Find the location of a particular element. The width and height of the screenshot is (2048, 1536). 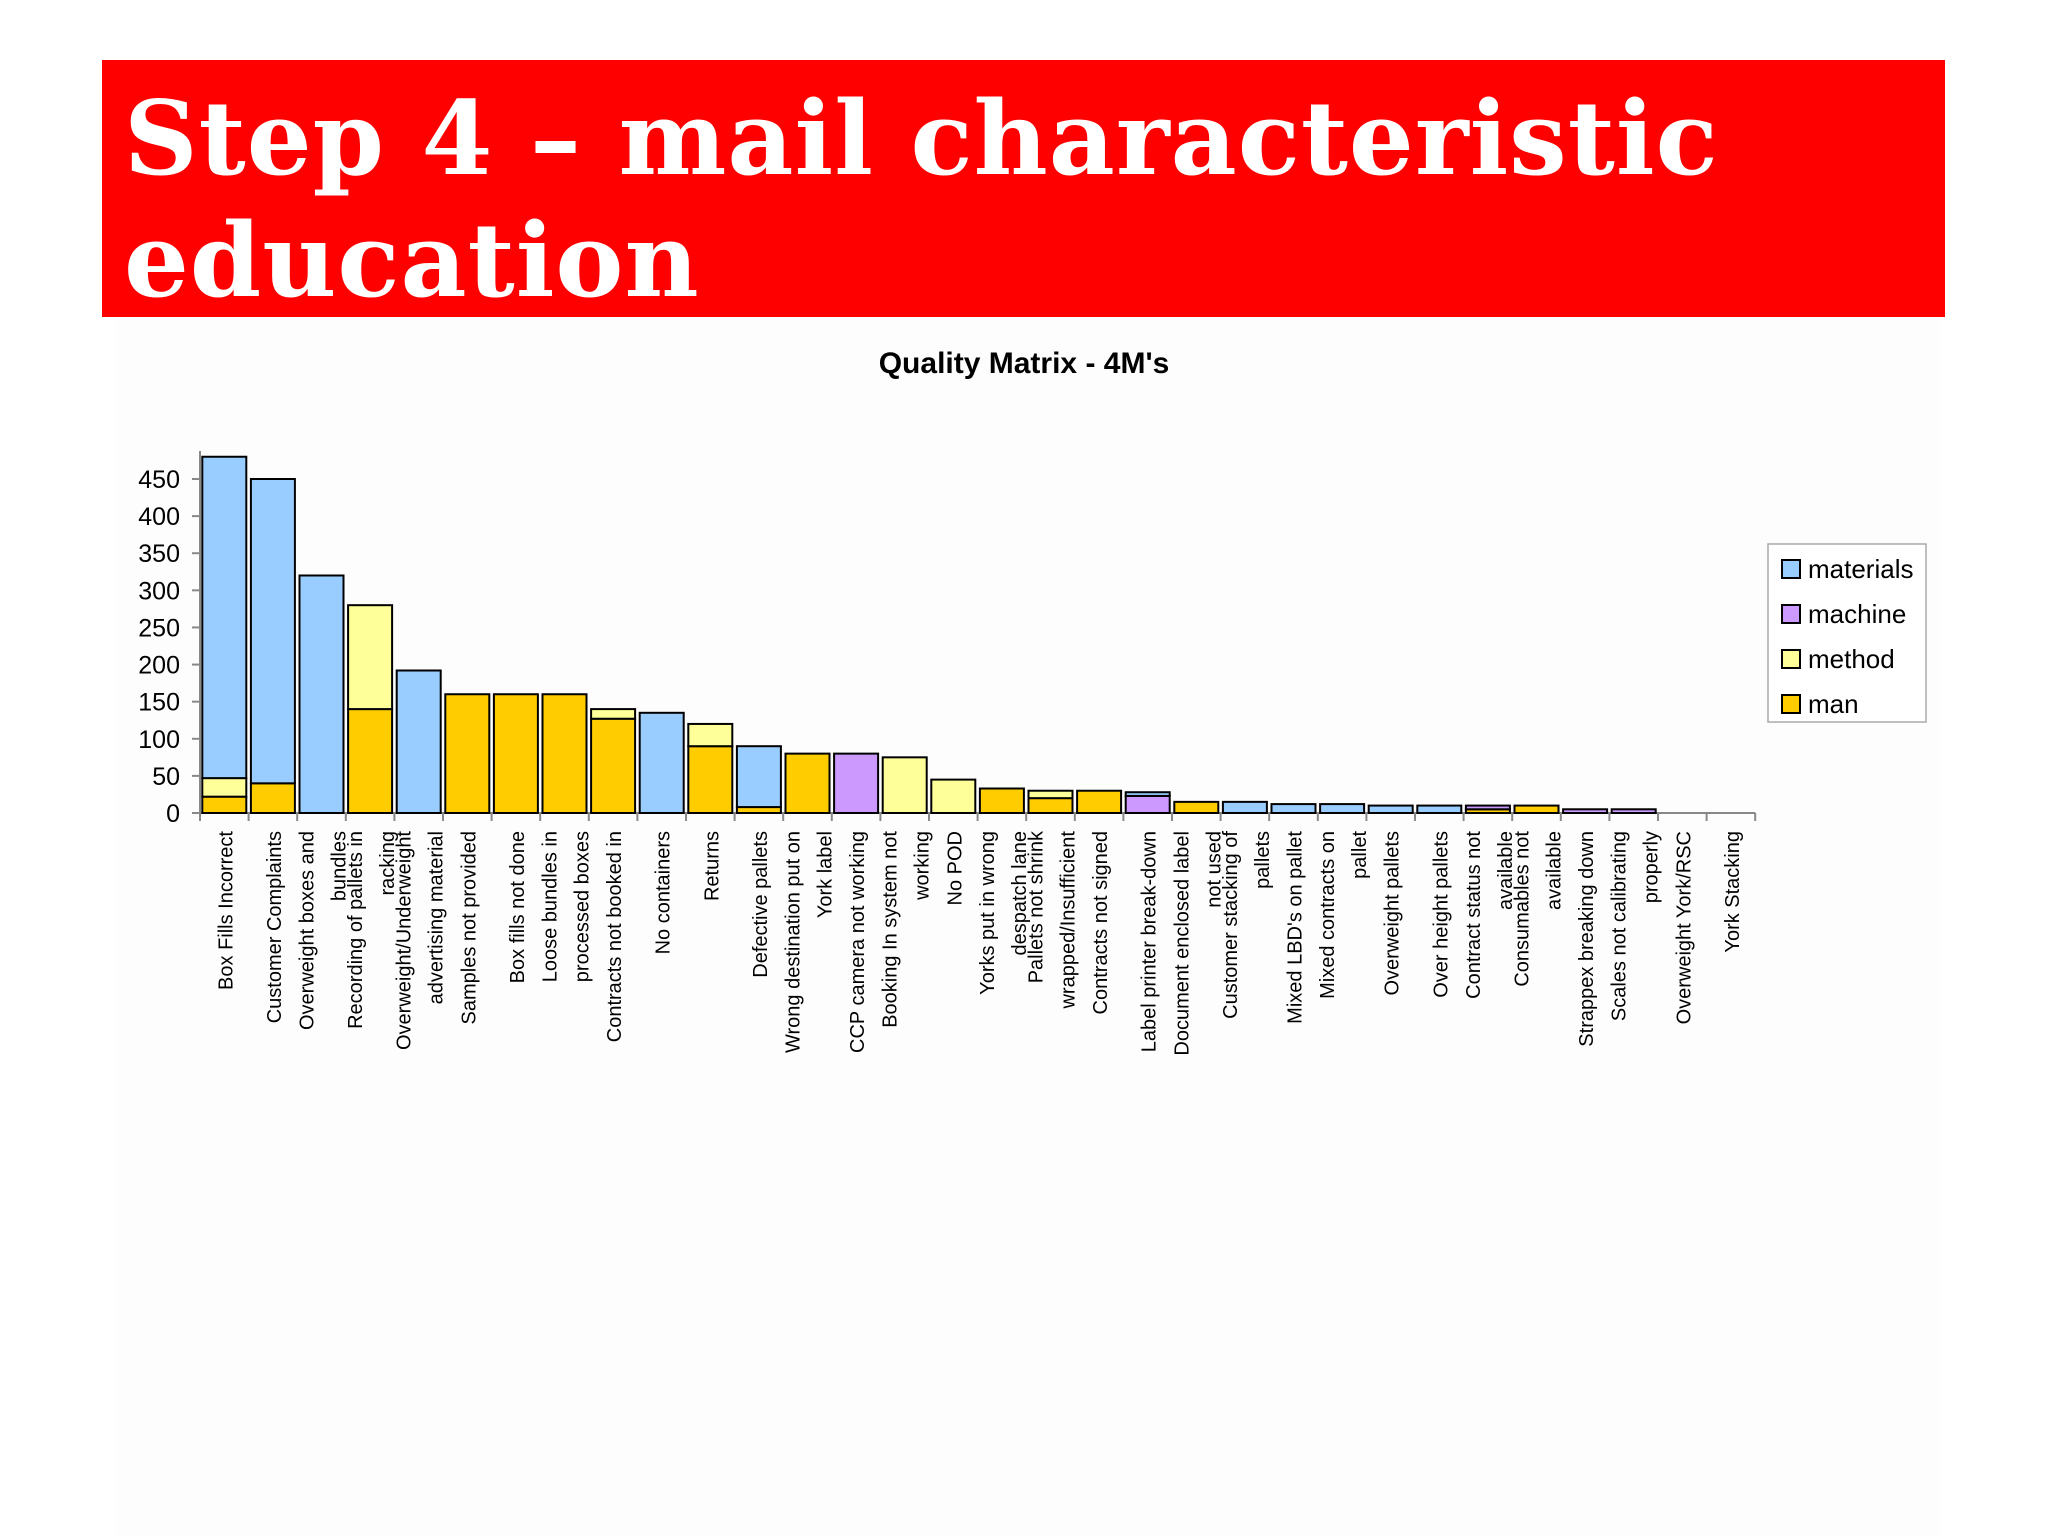

legend-swatch-materials is located at coordinates (1791, 569).